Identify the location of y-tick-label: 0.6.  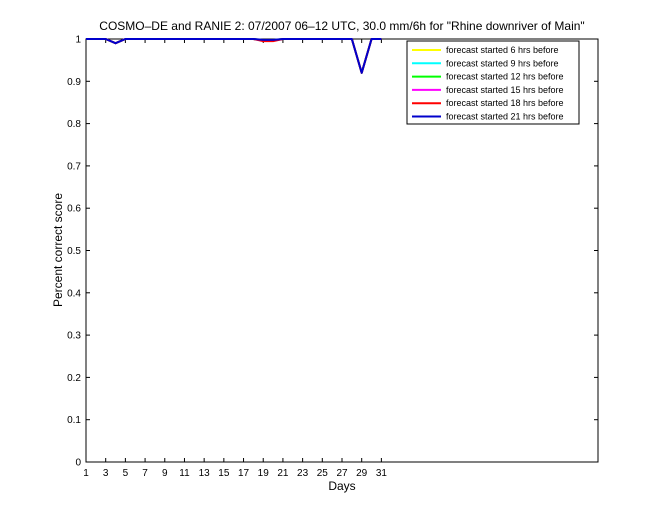
(74, 209).